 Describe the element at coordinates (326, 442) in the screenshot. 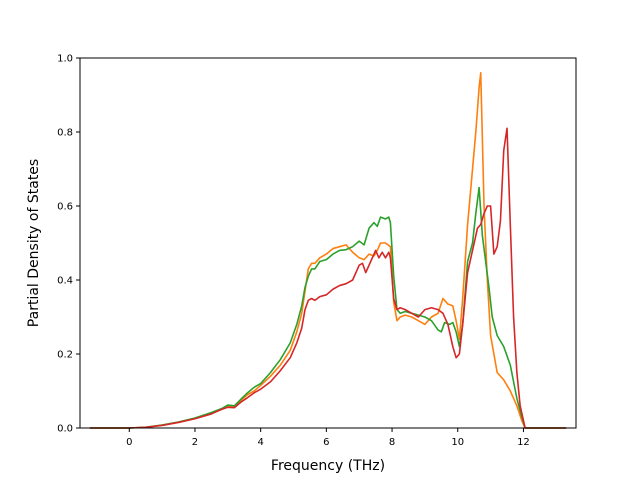

I see `x-tick-label: 6` at that location.